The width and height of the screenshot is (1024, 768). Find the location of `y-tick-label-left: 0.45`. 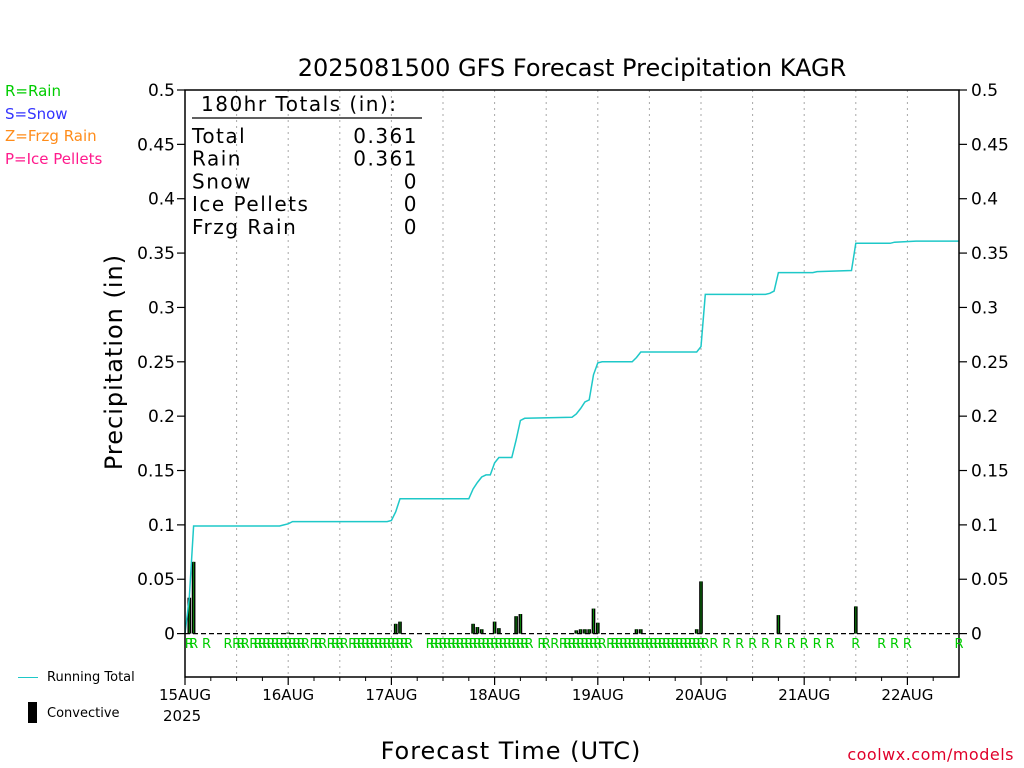

y-tick-label-left: 0.45 is located at coordinates (156, 145).